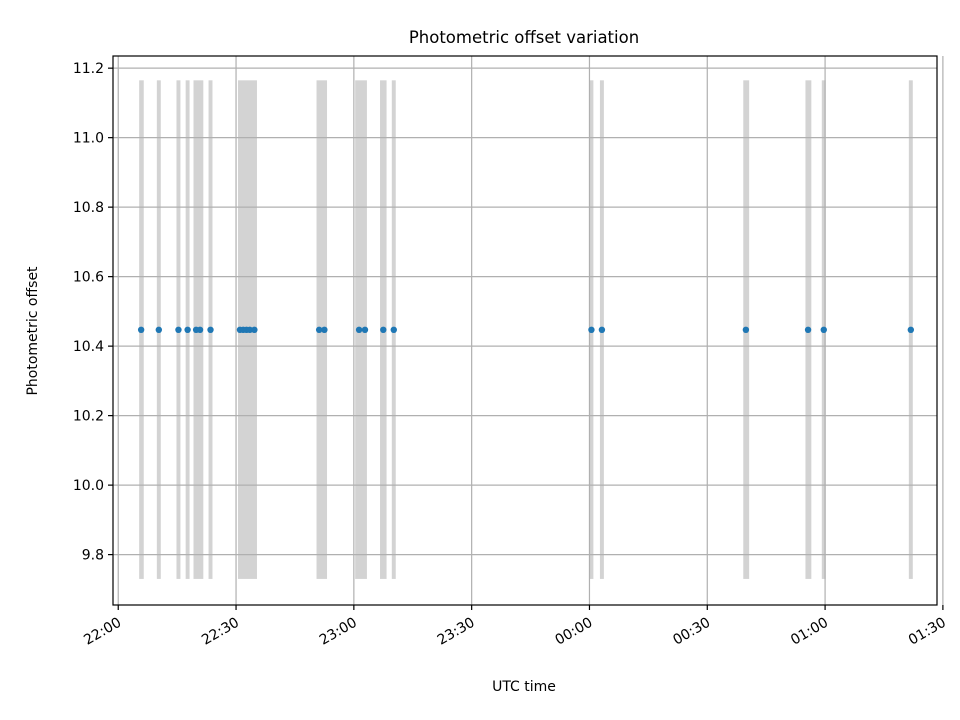  I want to click on y-tick-label: 10.6, so click(88, 278).